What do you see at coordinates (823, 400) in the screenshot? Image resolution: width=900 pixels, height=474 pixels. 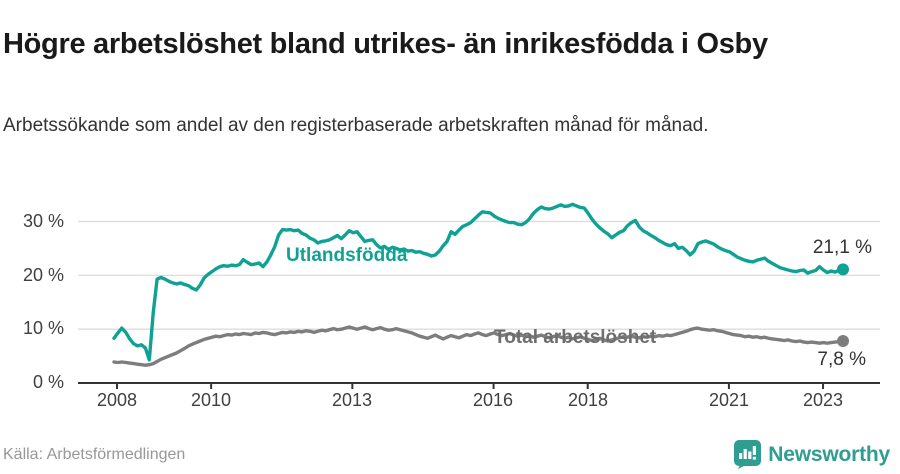 I see `x-tick-label-2023: 2023` at bounding box center [823, 400].